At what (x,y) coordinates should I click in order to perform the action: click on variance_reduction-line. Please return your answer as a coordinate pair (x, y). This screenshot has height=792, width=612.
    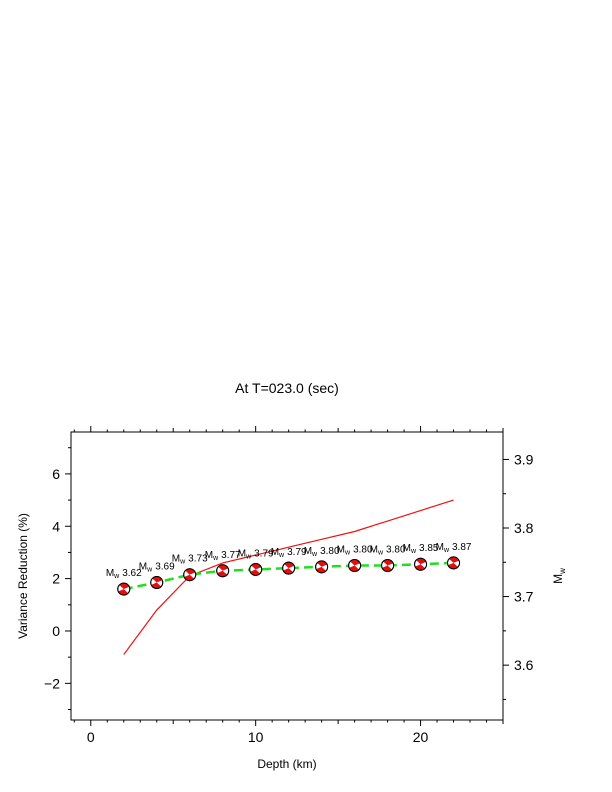
    Looking at the image, I should click on (288, 577).